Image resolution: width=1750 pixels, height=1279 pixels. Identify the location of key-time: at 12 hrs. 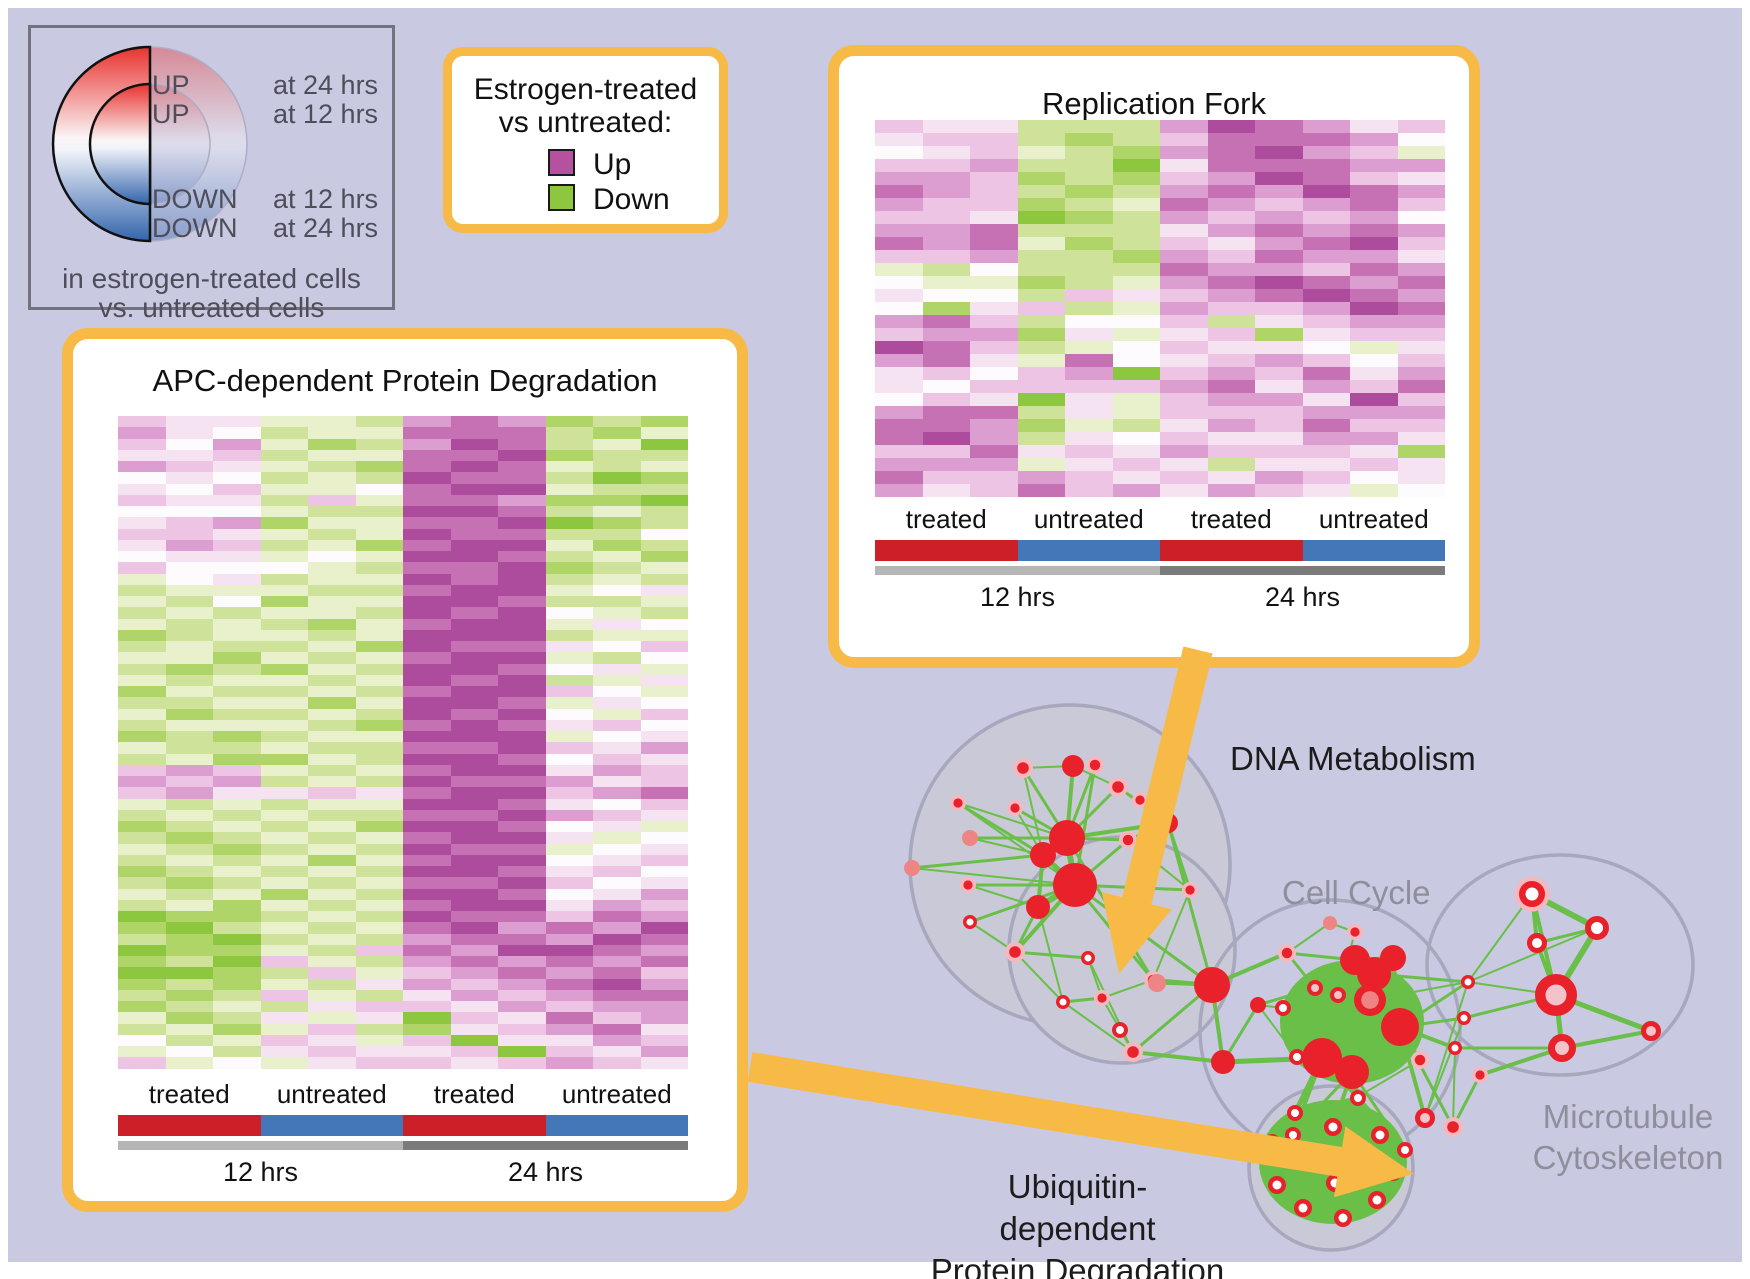
(326, 114).